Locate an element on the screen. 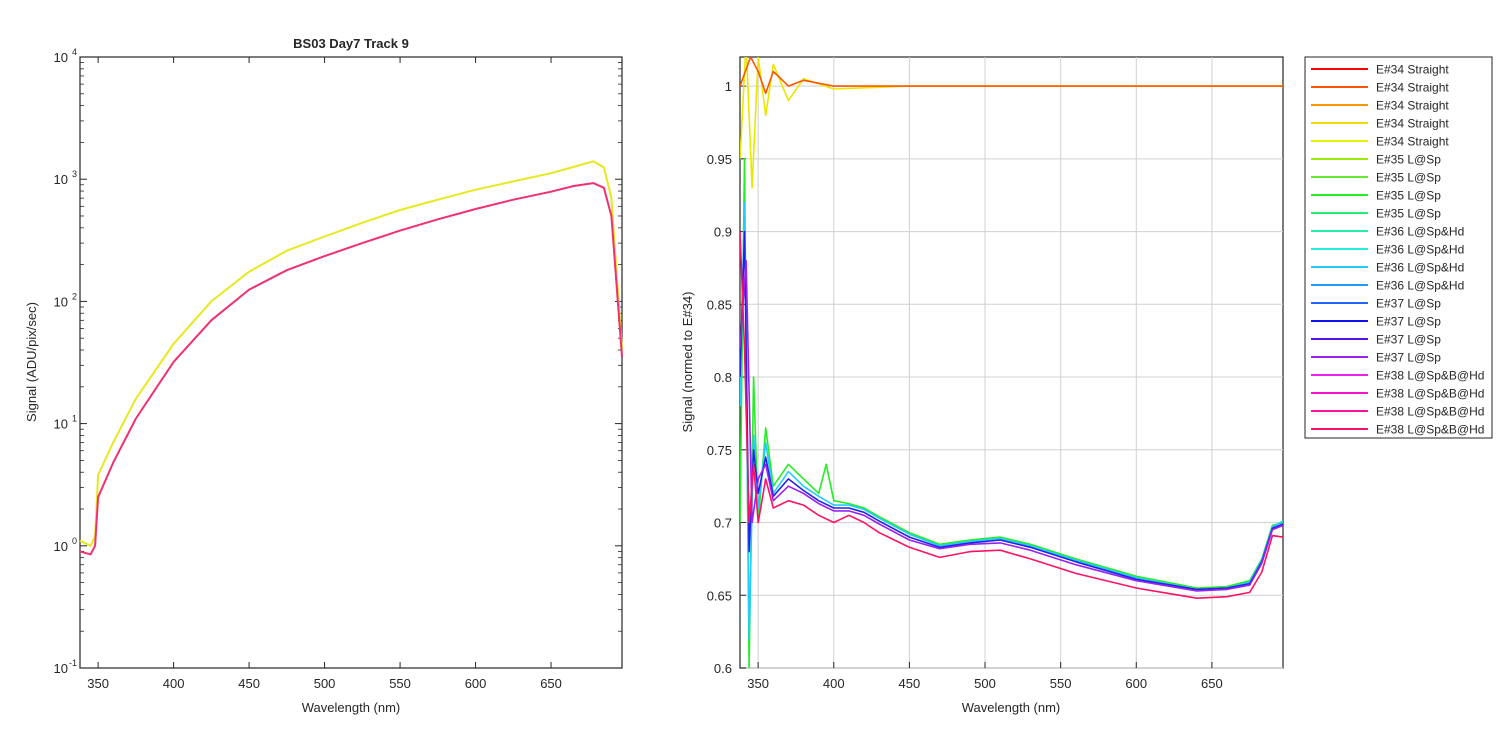 Image resolution: width=1500 pixels, height=750 pixels. left-y-tick-exponent: -1 is located at coordinates (73, 663).